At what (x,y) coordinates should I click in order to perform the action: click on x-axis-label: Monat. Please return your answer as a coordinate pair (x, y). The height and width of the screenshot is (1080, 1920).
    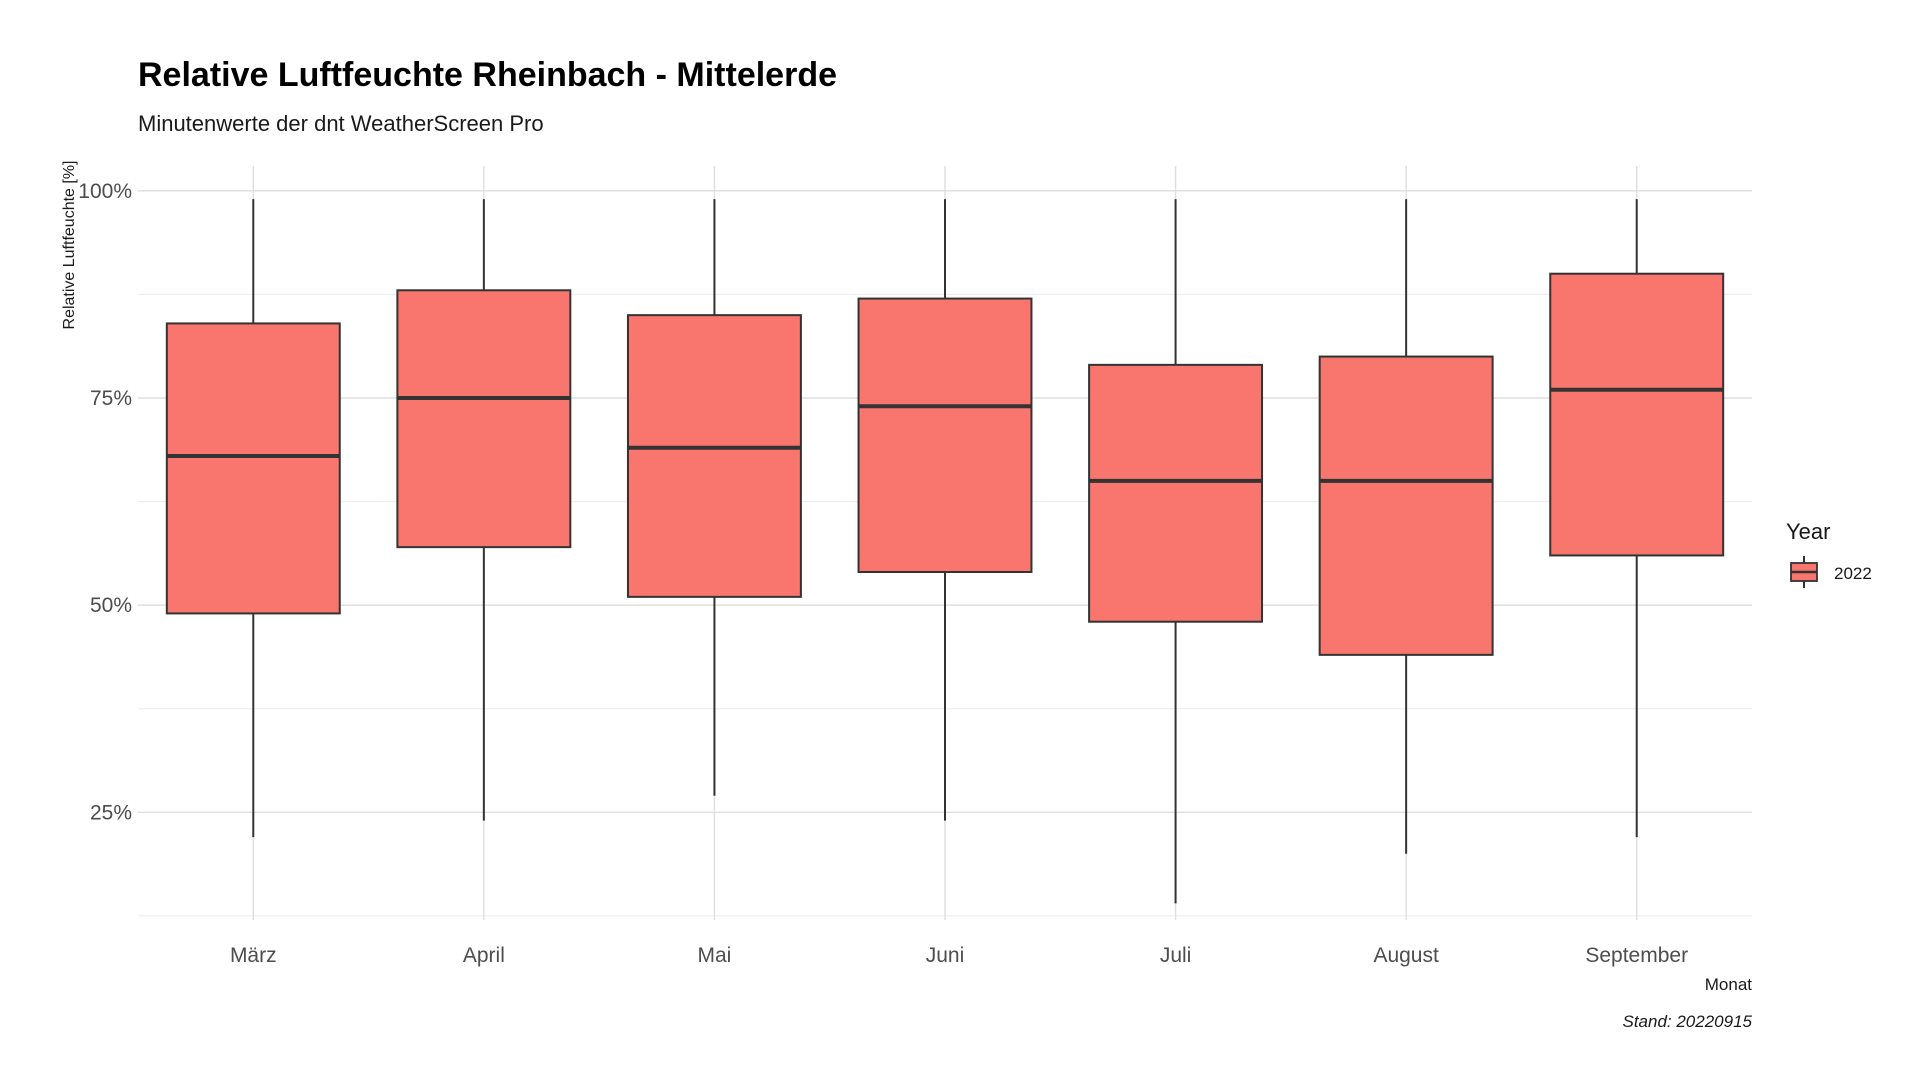
    Looking at the image, I should click on (1729, 984).